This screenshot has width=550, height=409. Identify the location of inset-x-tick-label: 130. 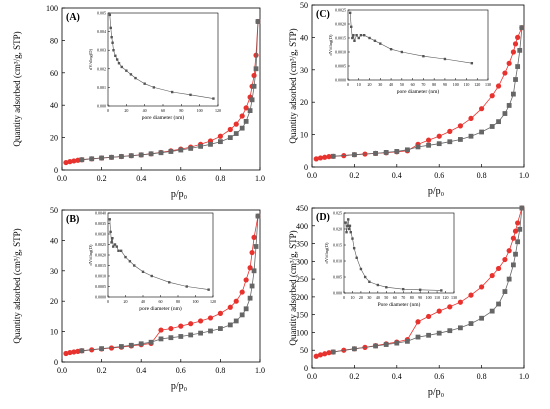
(488, 84).